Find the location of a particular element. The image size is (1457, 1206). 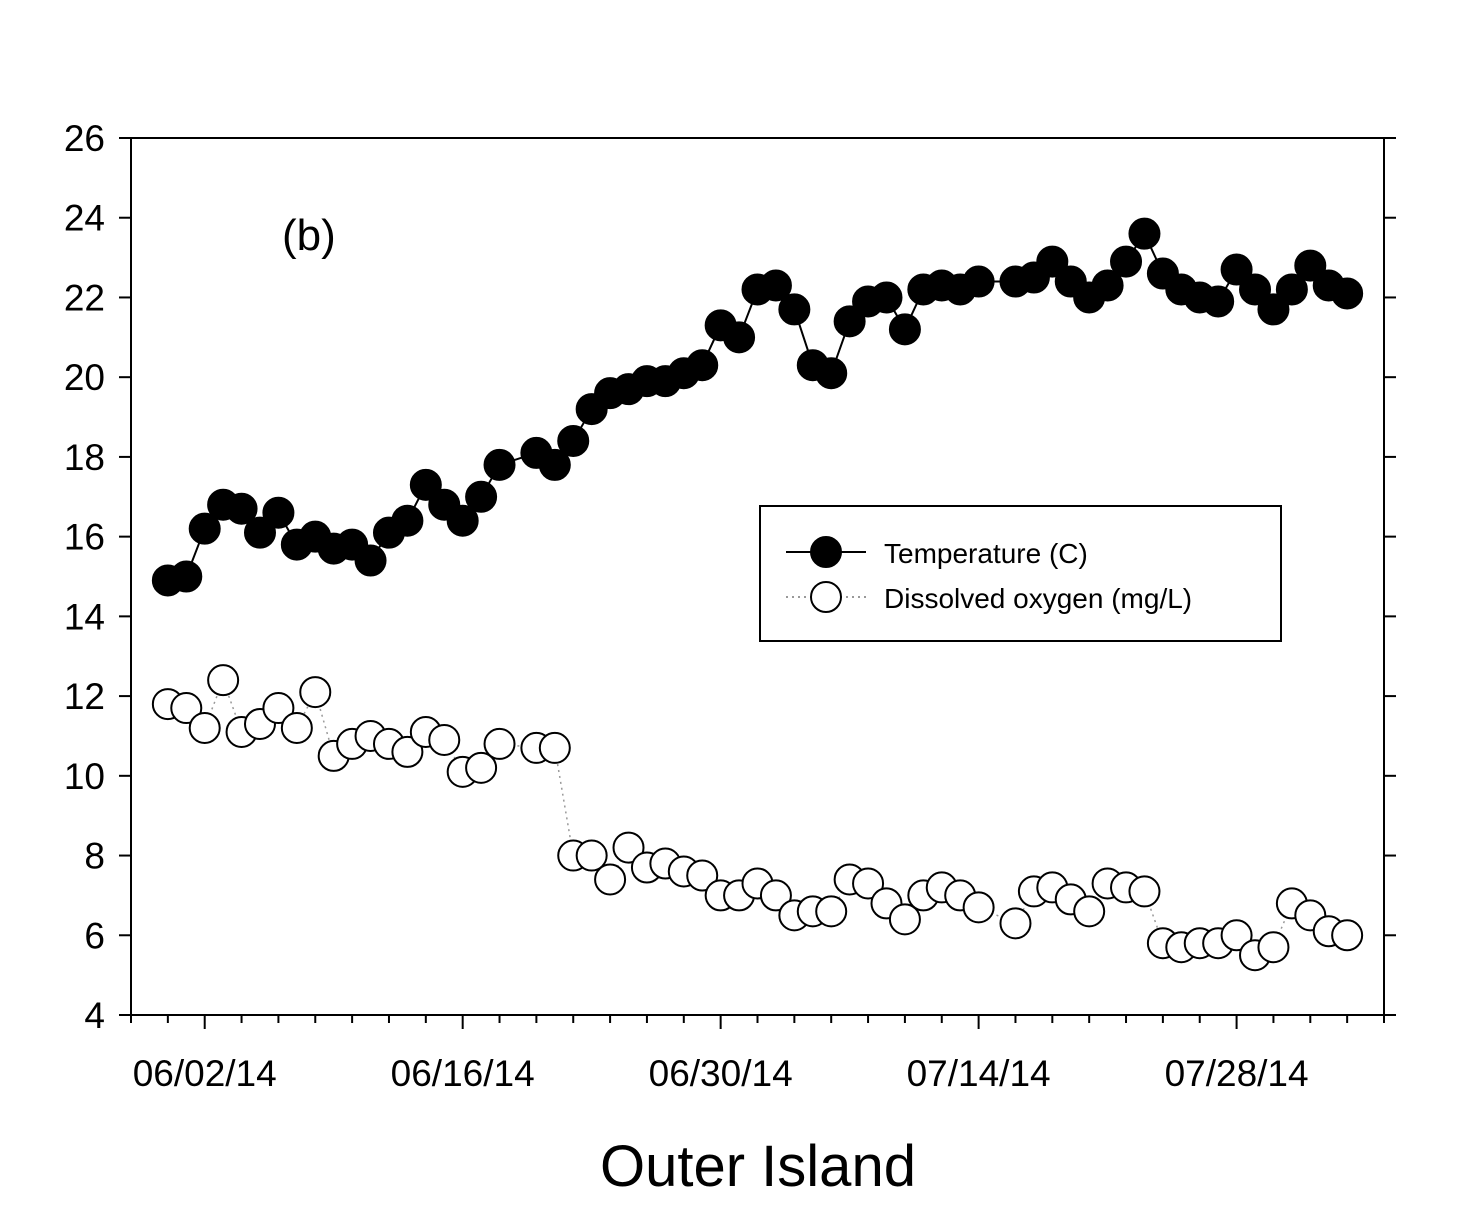

panel-label: (b) is located at coordinates (309, 235).